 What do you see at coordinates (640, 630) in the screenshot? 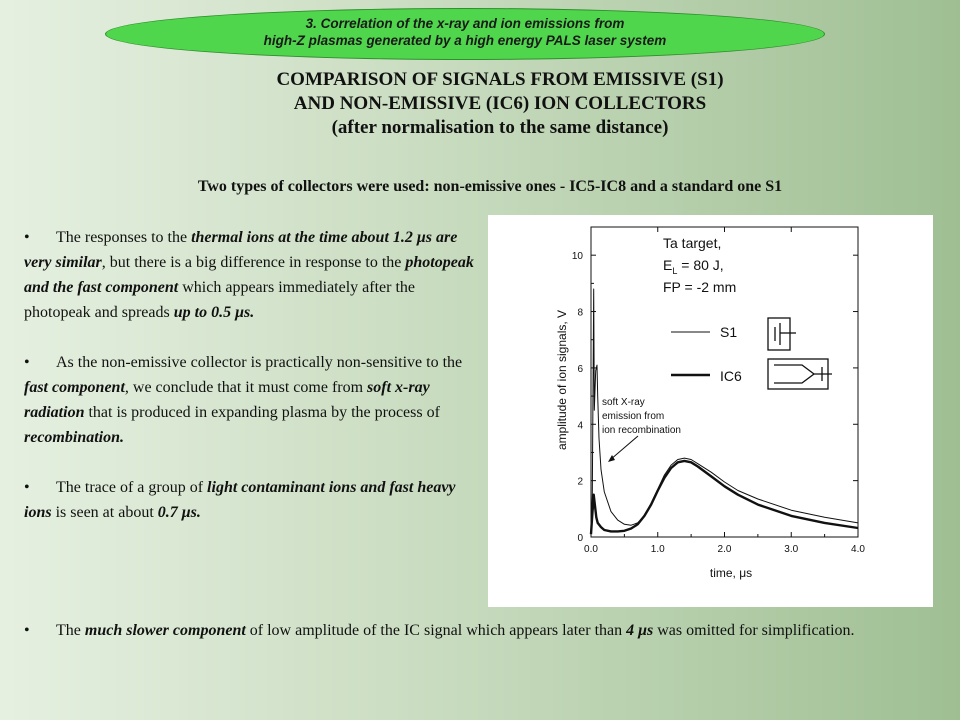
I see `bottom-emphasis: 4 μs` at bounding box center [640, 630].